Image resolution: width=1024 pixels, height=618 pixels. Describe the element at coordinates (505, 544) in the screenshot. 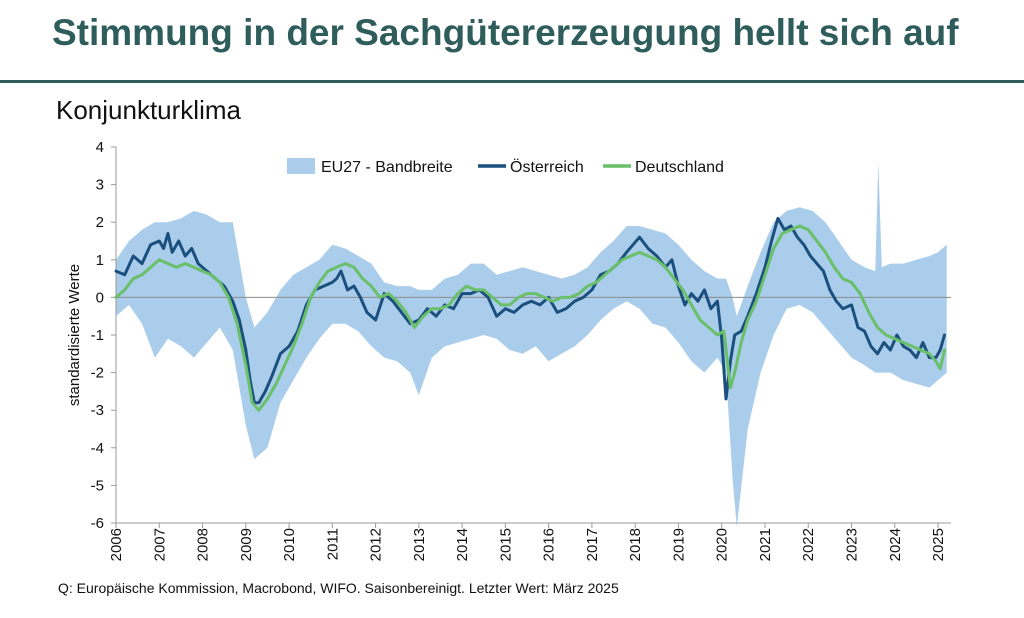

I see `x-tick-label: 2015` at that location.